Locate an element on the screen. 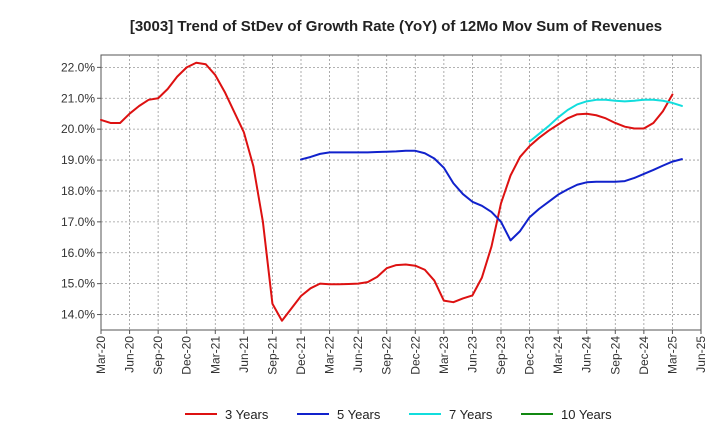 The width and height of the screenshot is (720, 440). y-tick-label: 20.0% is located at coordinates (78, 129).